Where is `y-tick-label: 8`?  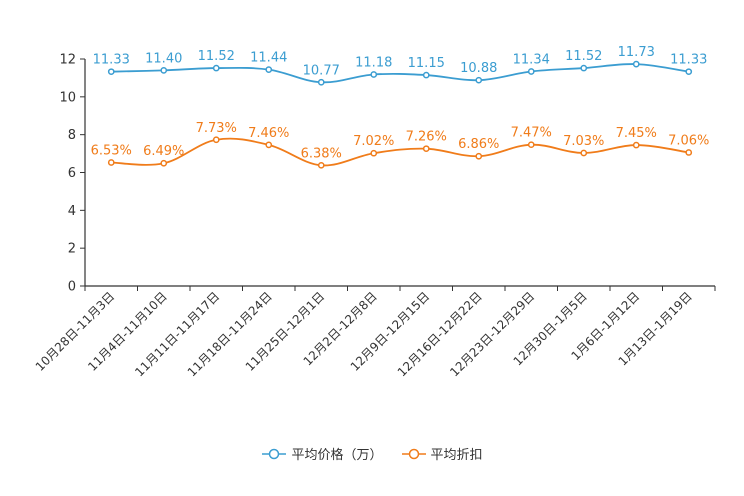
y-tick-label: 8 is located at coordinates (72, 135).